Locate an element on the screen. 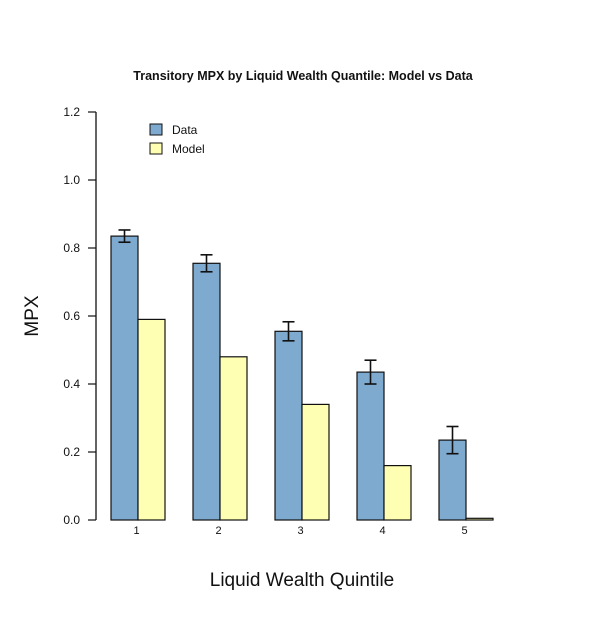  y-tick-label: 0.8 is located at coordinates (71, 248).